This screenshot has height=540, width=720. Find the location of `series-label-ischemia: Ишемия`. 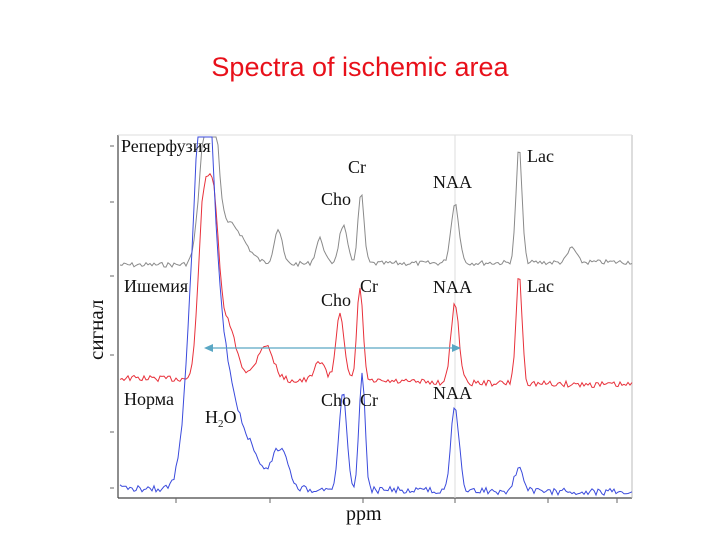

series-label-ischemia: Ишемия is located at coordinates (156, 286).